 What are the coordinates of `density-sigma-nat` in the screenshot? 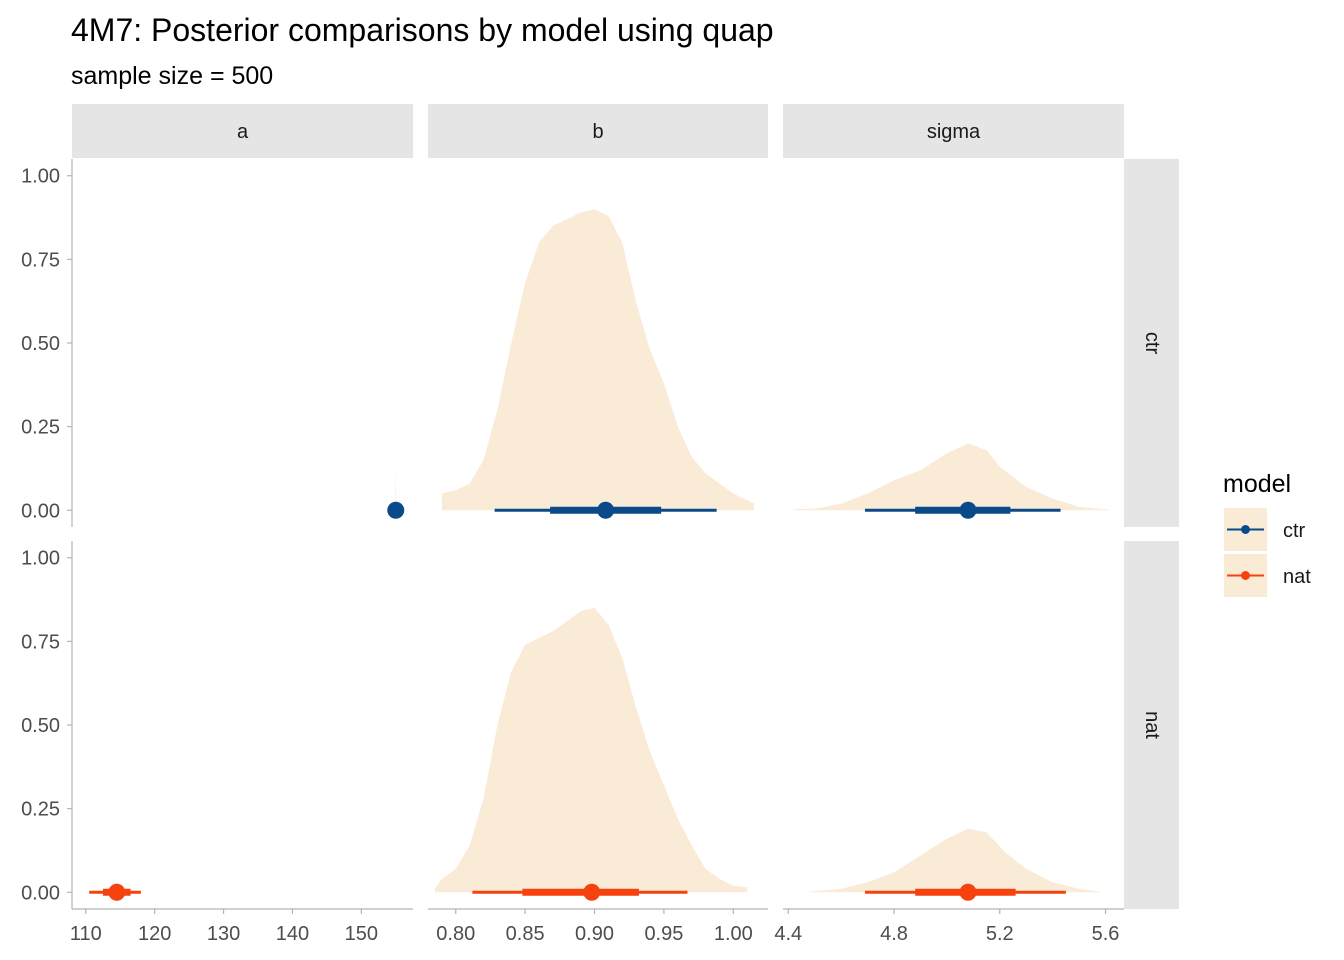 It's located at (955, 860).